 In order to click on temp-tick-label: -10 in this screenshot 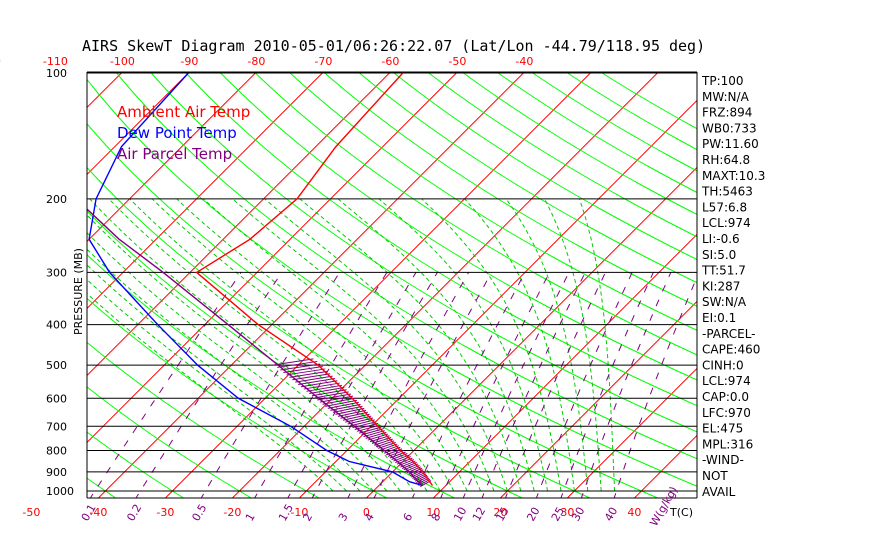, I will do `click(299, 512)`.